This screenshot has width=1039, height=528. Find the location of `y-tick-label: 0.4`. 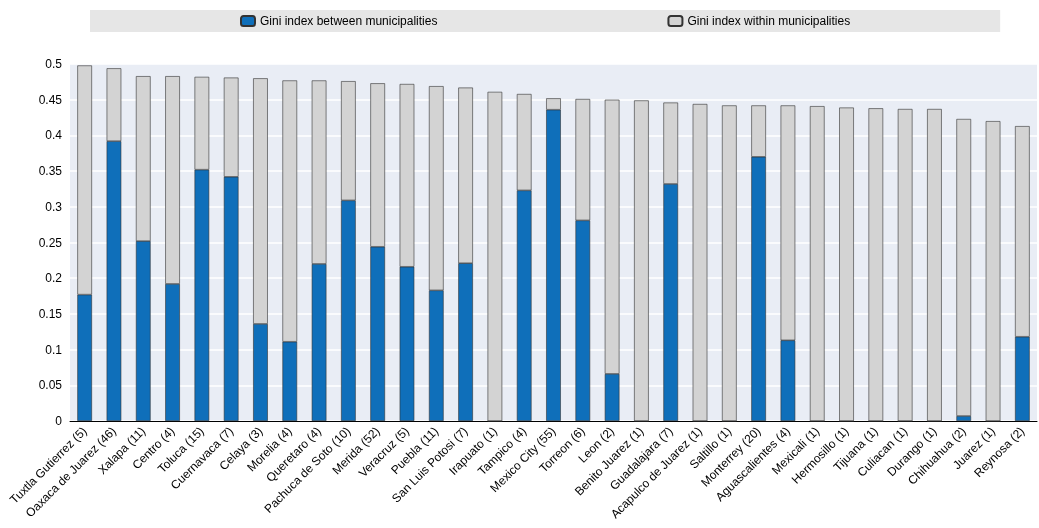

y-tick-label: 0.4 is located at coordinates (54, 135).